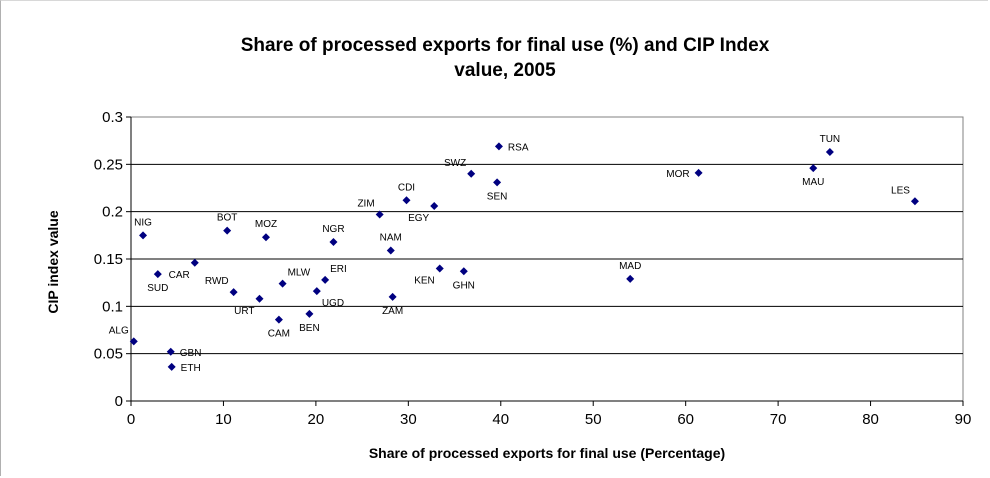  What do you see at coordinates (439, 268) in the screenshot?
I see `data-point-ken` at bounding box center [439, 268].